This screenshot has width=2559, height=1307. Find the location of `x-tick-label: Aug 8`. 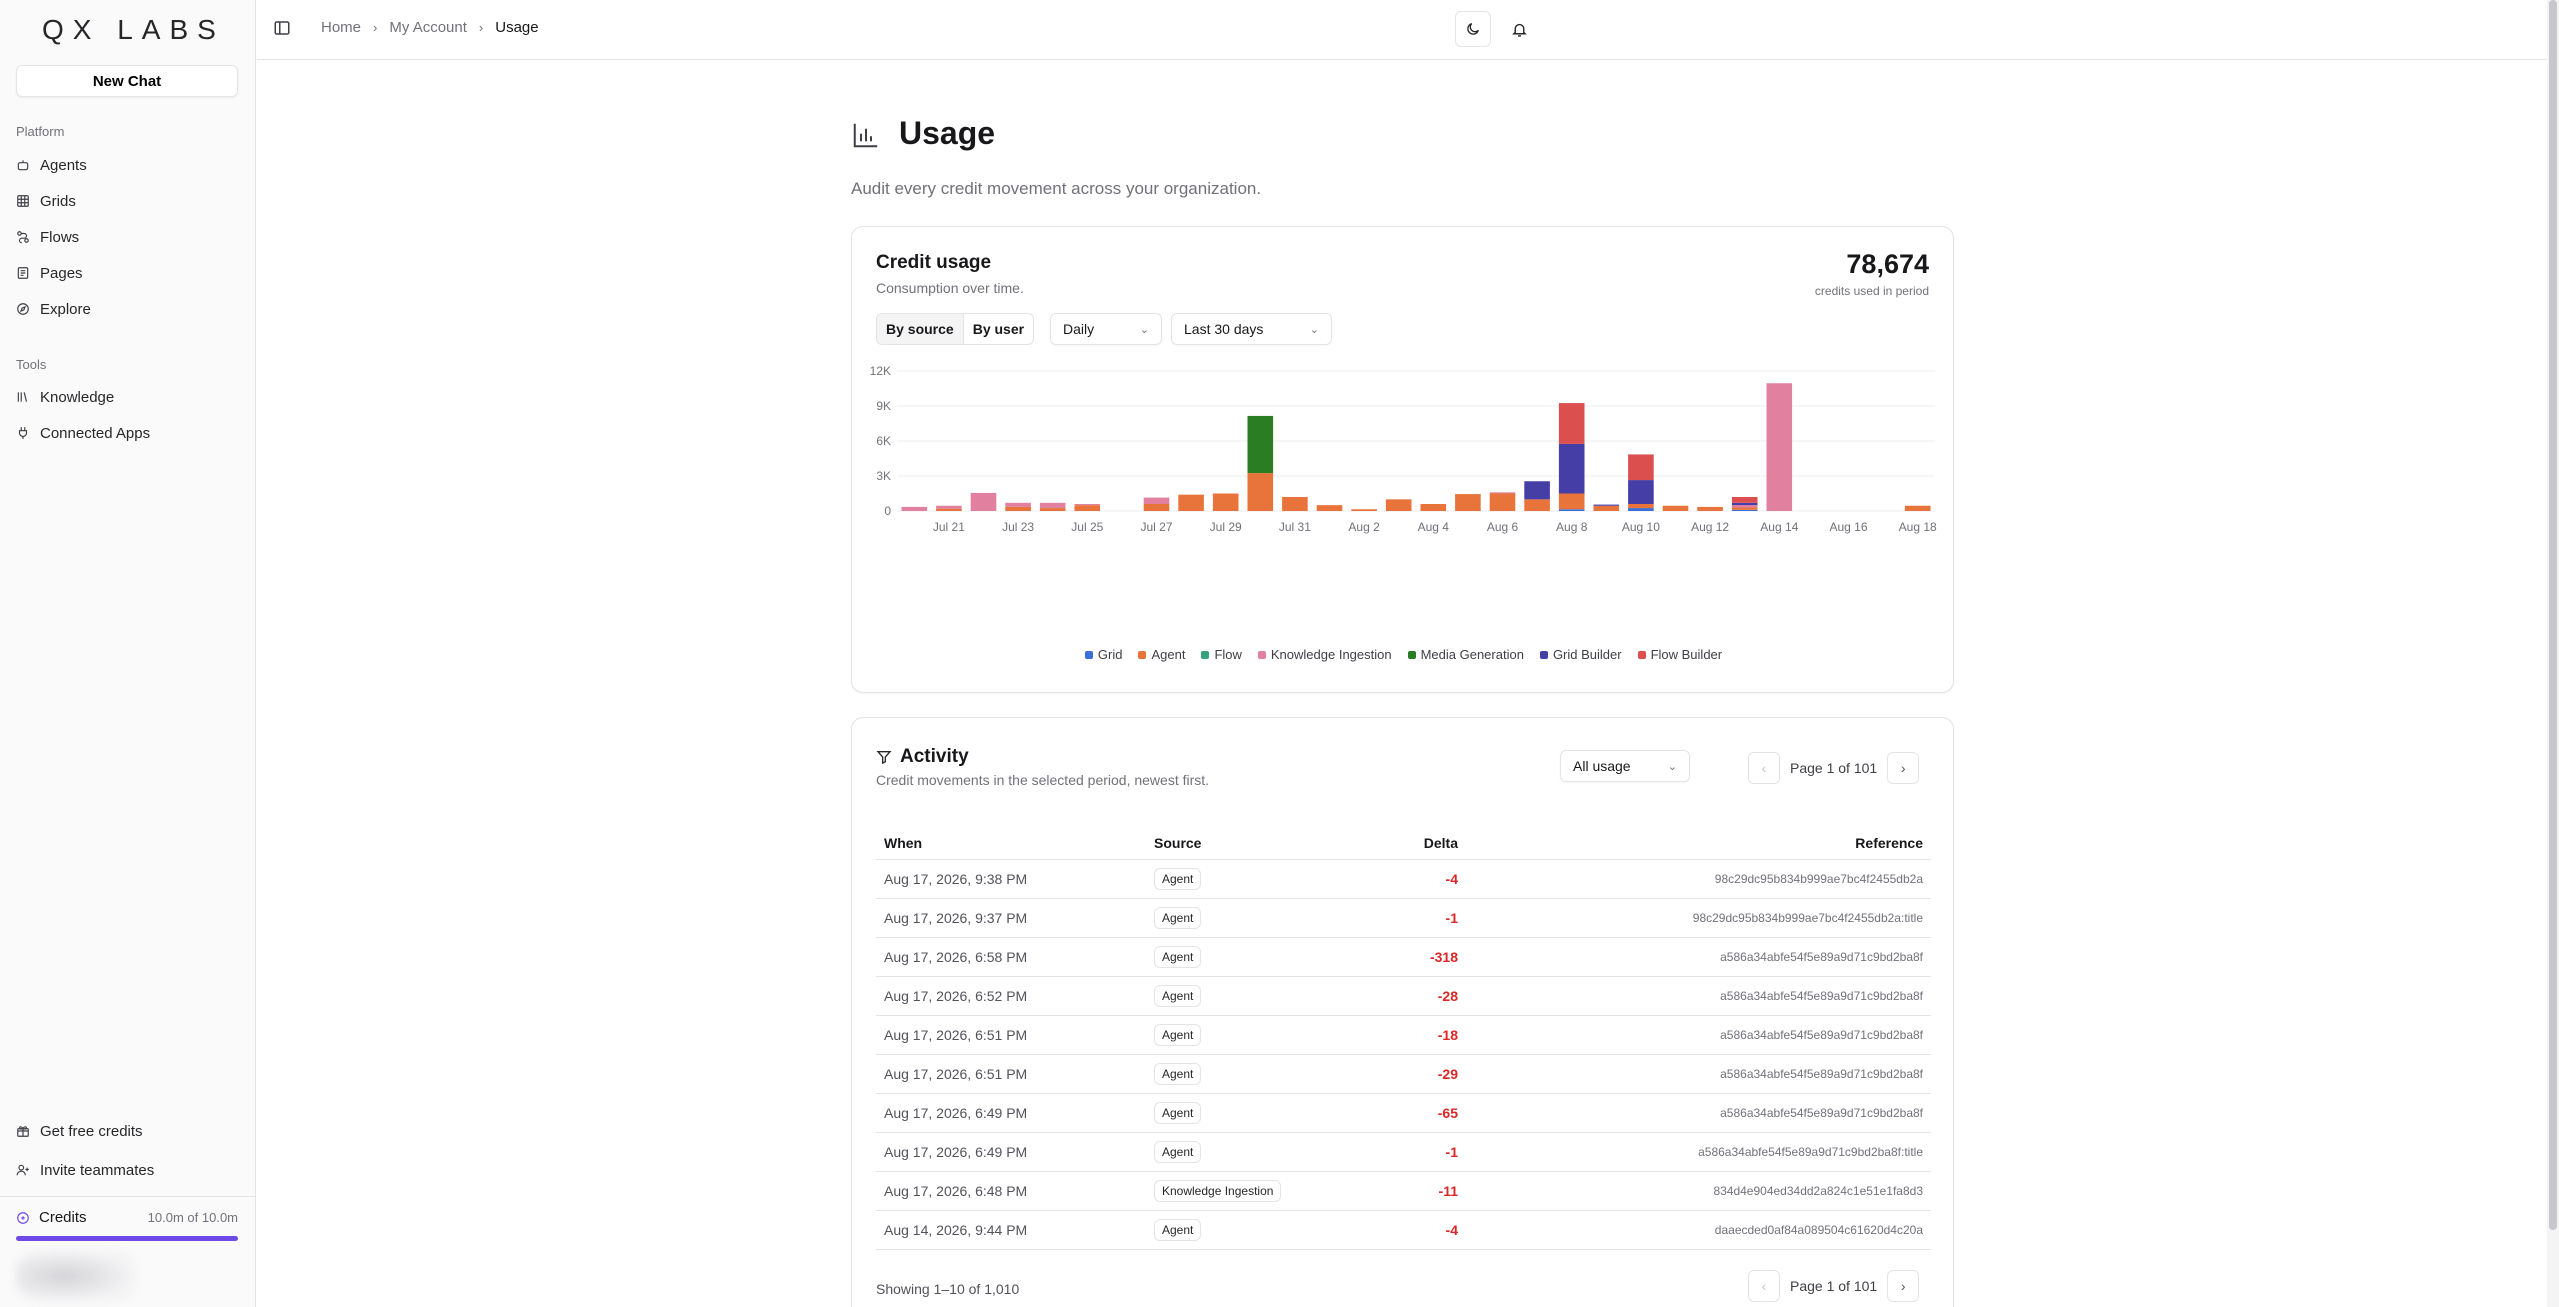

x-tick-label: Aug 8 is located at coordinates (1572, 527).